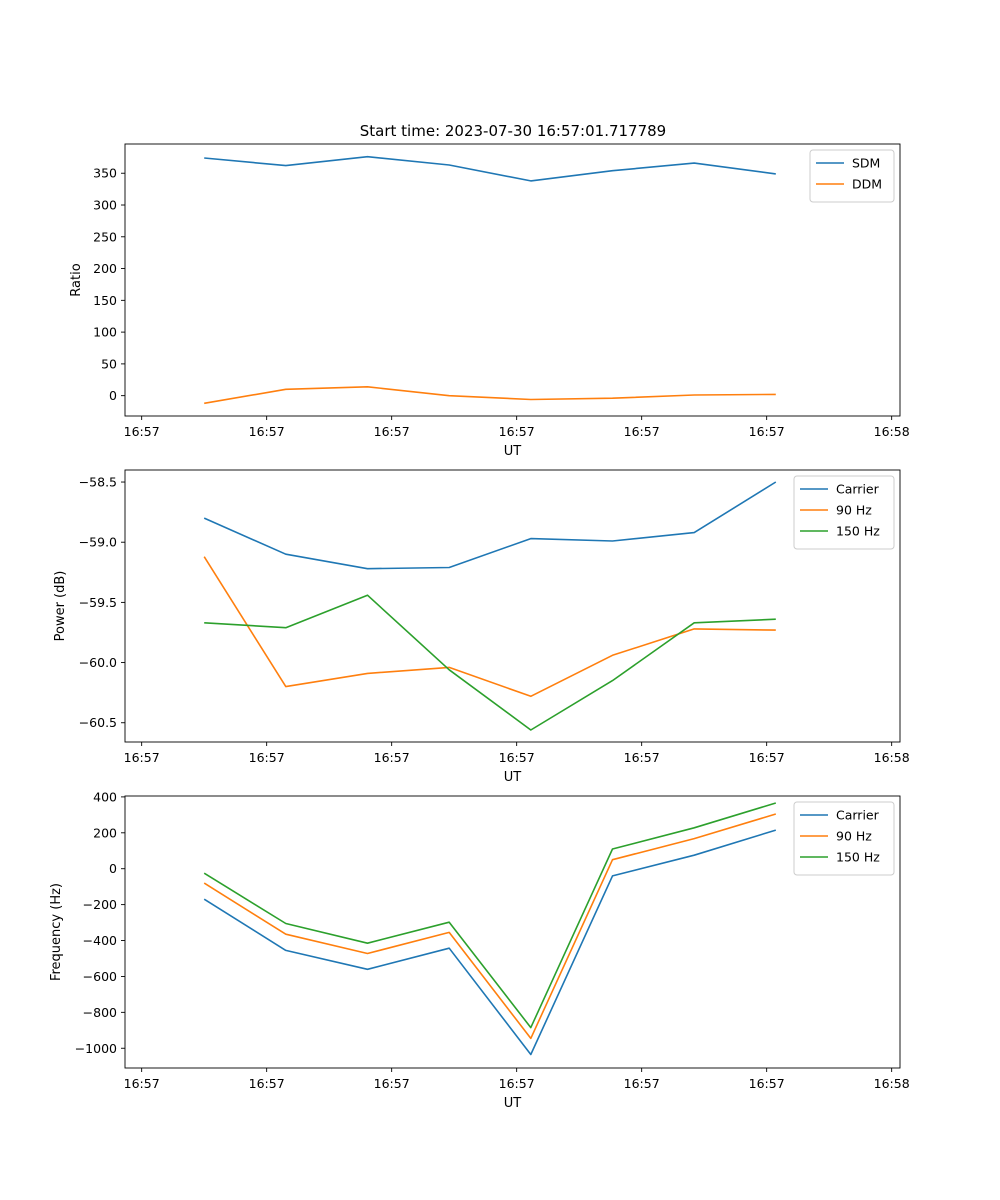 The image size is (1000, 1200). I want to click on y-tick-label: 150, so click(105, 300).